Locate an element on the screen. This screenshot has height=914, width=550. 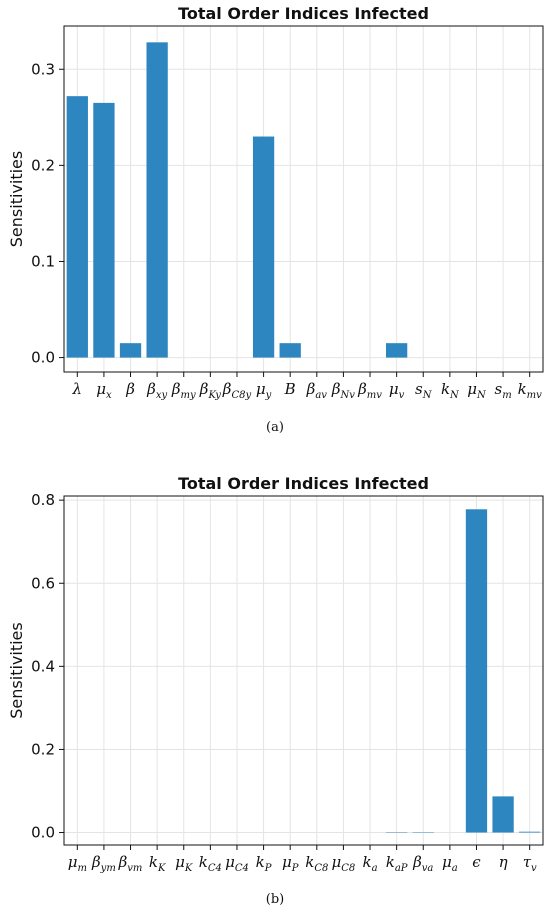
x-tick-label: kmv is located at coordinates (530, 390).